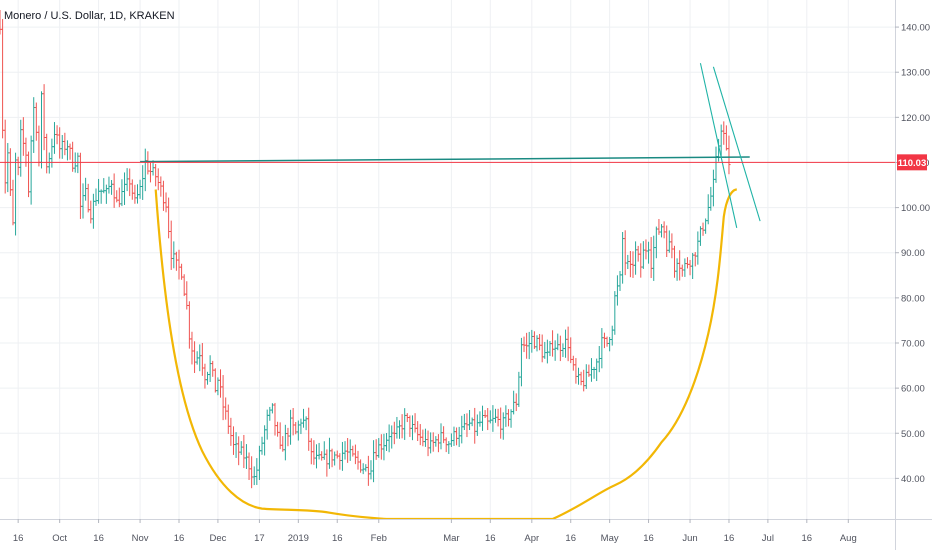 The width and height of the screenshot is (932, 555). What do you see at coordinates (913, 389) in the screenshot?
I see `y-tick-label: 60.00` at bounding box center [913, 389].